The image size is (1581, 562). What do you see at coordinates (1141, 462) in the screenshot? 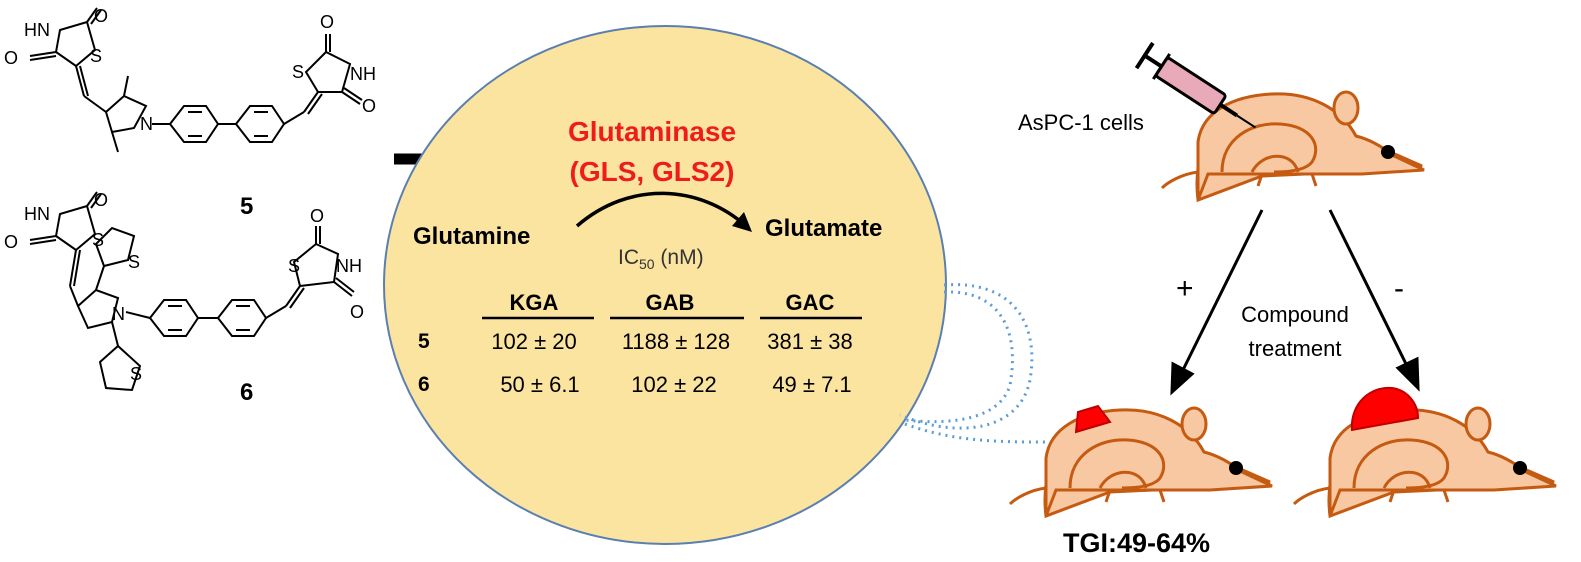
I see `mouse-treated` at bounding box center [1141, 462].